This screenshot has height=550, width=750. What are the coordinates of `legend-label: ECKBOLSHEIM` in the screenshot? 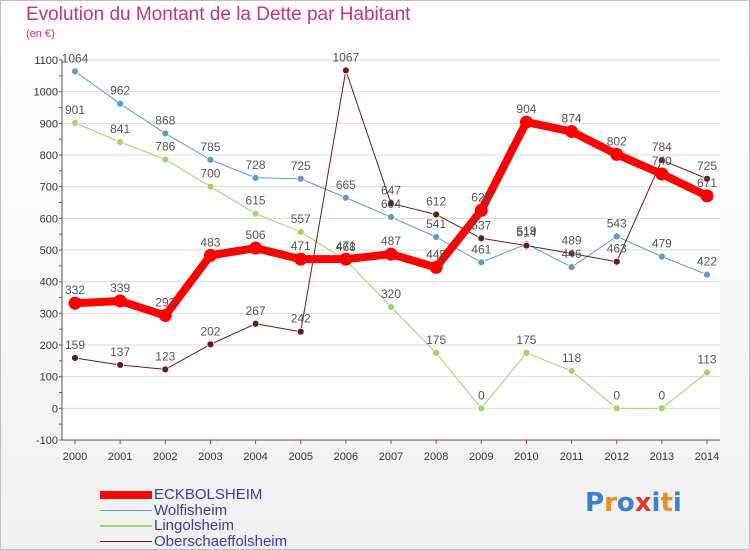 It's located at (208, 495).